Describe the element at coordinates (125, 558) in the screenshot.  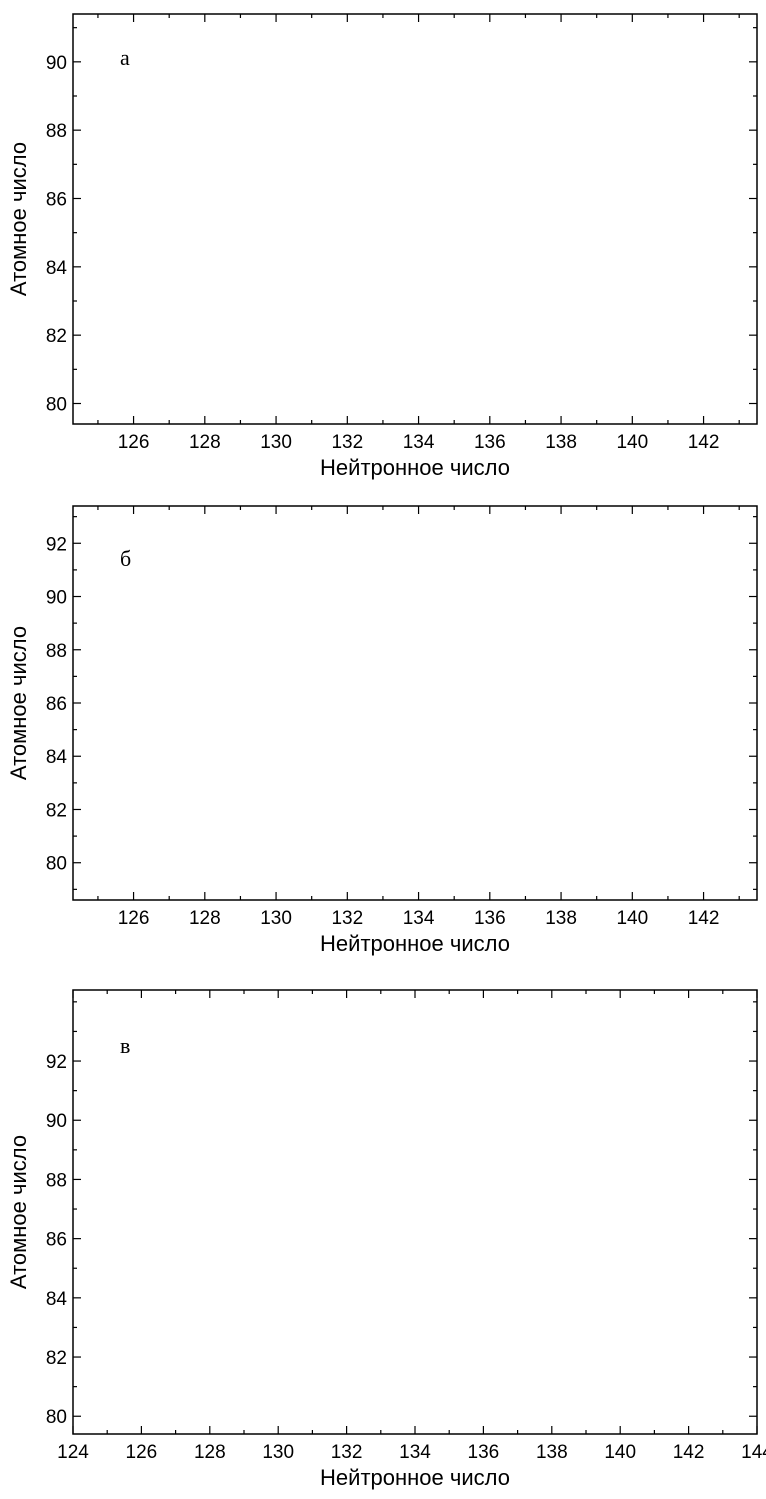
I see `panel-label: б` at that location.